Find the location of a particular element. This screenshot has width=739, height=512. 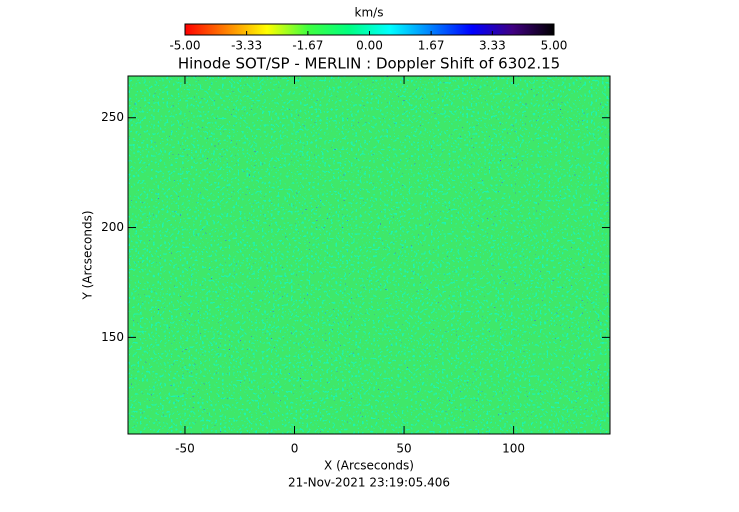

y-tick-label: 150 is located at coordinates (112, 337).